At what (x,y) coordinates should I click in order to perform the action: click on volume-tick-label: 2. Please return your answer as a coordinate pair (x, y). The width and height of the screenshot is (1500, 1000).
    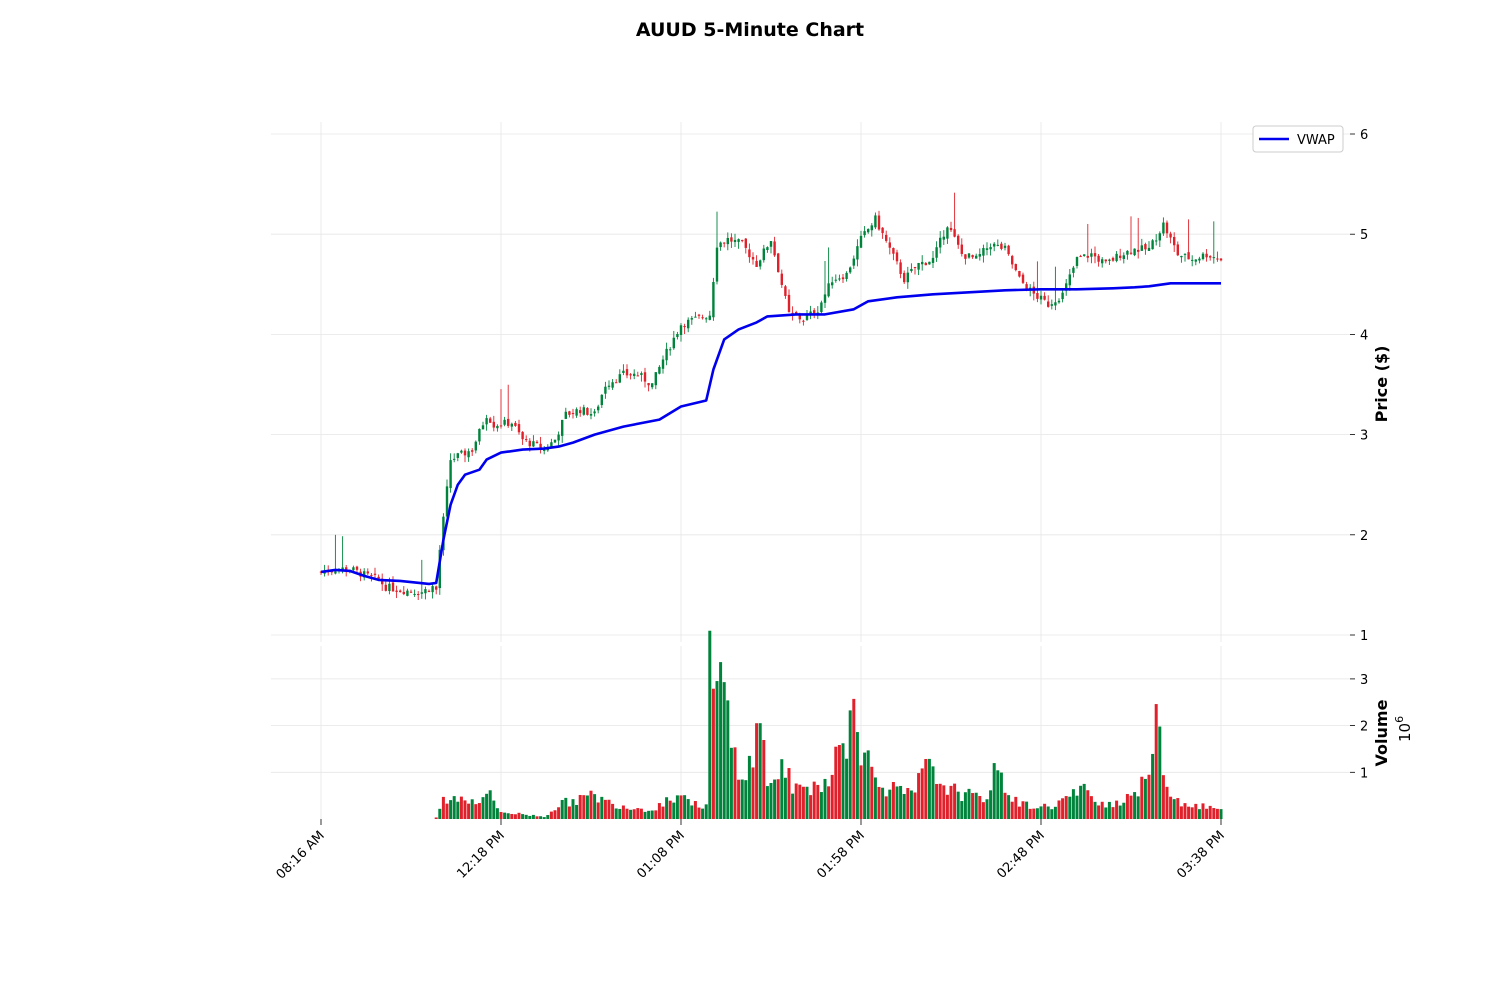
    Looking at the image, I should click on (1364, 727).